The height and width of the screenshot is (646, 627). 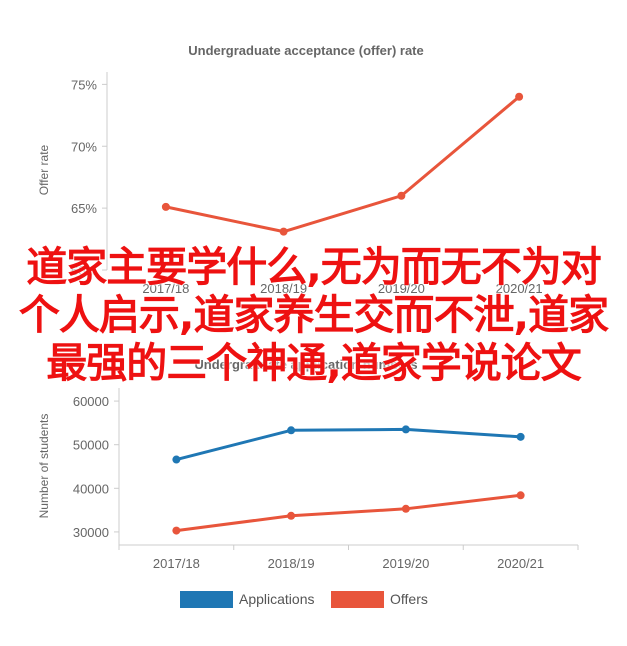 What do you see at coordinates (291, 563) in the screenshot?
I see `chart-2-x-tick-label: 2018/19` at bounding box center [291, 563].